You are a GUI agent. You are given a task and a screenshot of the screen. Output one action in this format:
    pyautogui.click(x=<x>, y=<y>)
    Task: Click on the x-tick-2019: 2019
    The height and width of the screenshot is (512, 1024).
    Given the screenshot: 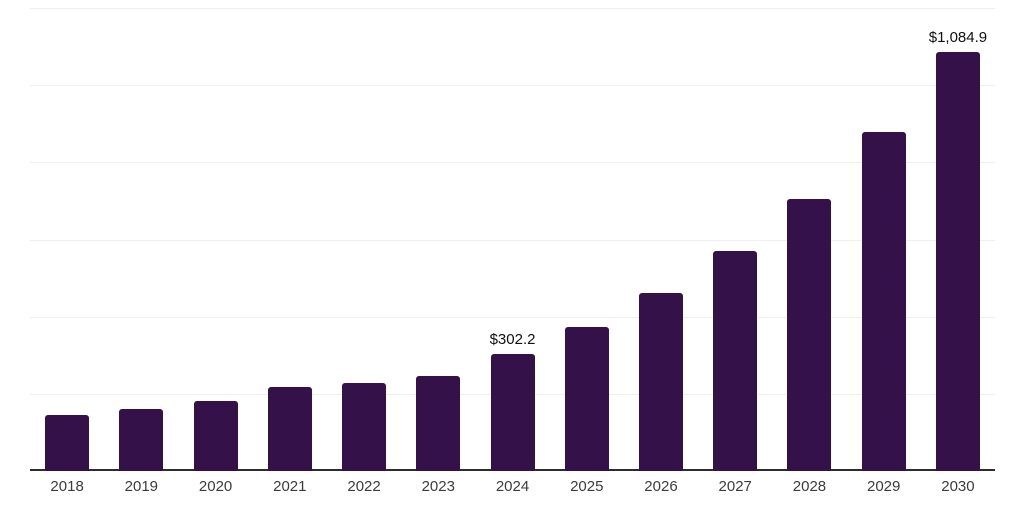 What is the action you would take?
    pyautogui.click(x=141, y=486)
    